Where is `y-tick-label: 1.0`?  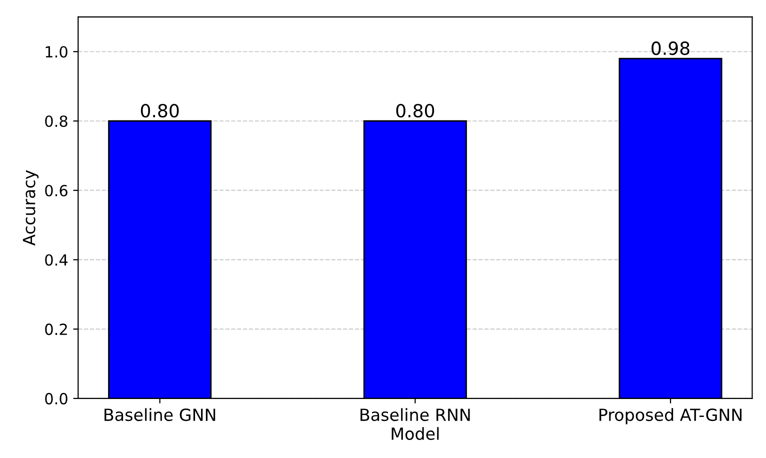 y-tick-label: 1.0 is located at coordinates (57, 52).